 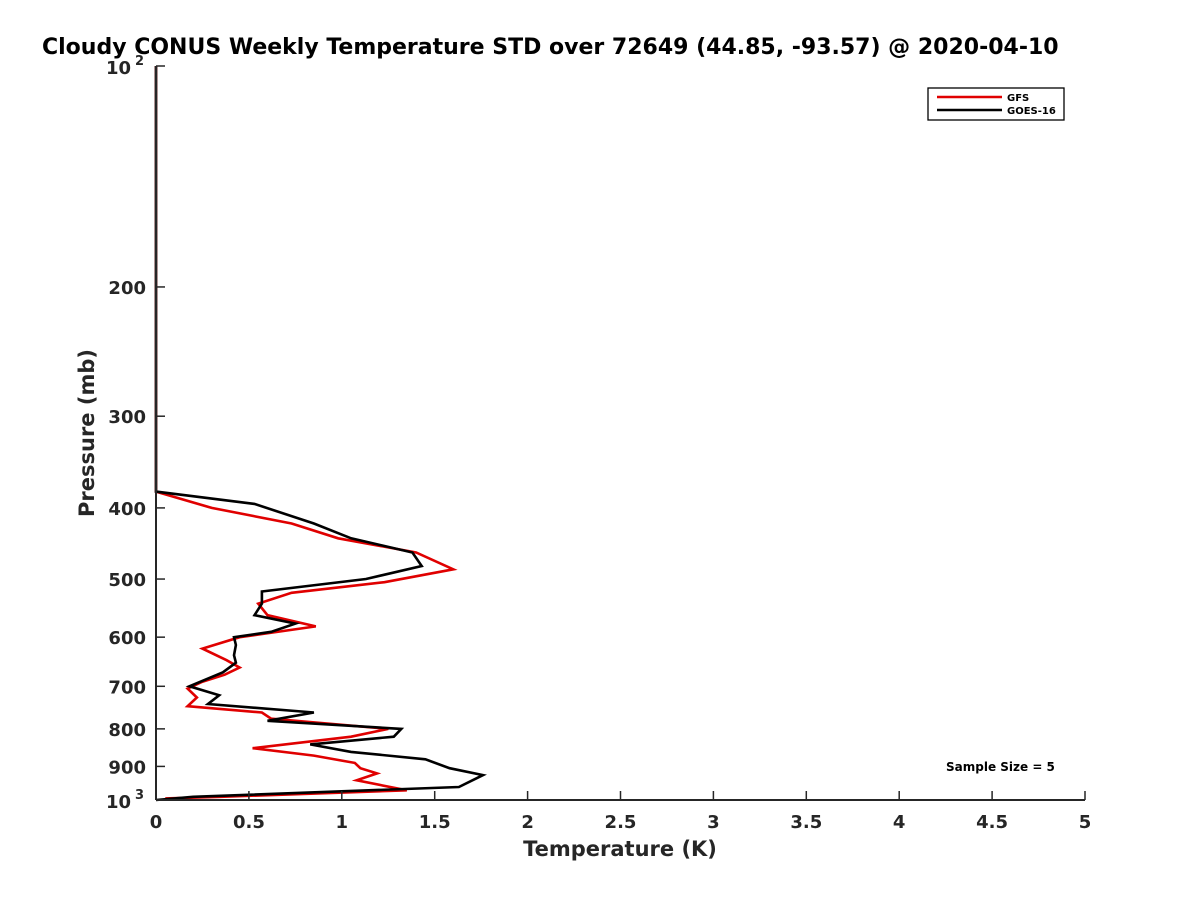 I want to click on legend-entry-goes16: GOES-16, so click(x=1031, y=111).